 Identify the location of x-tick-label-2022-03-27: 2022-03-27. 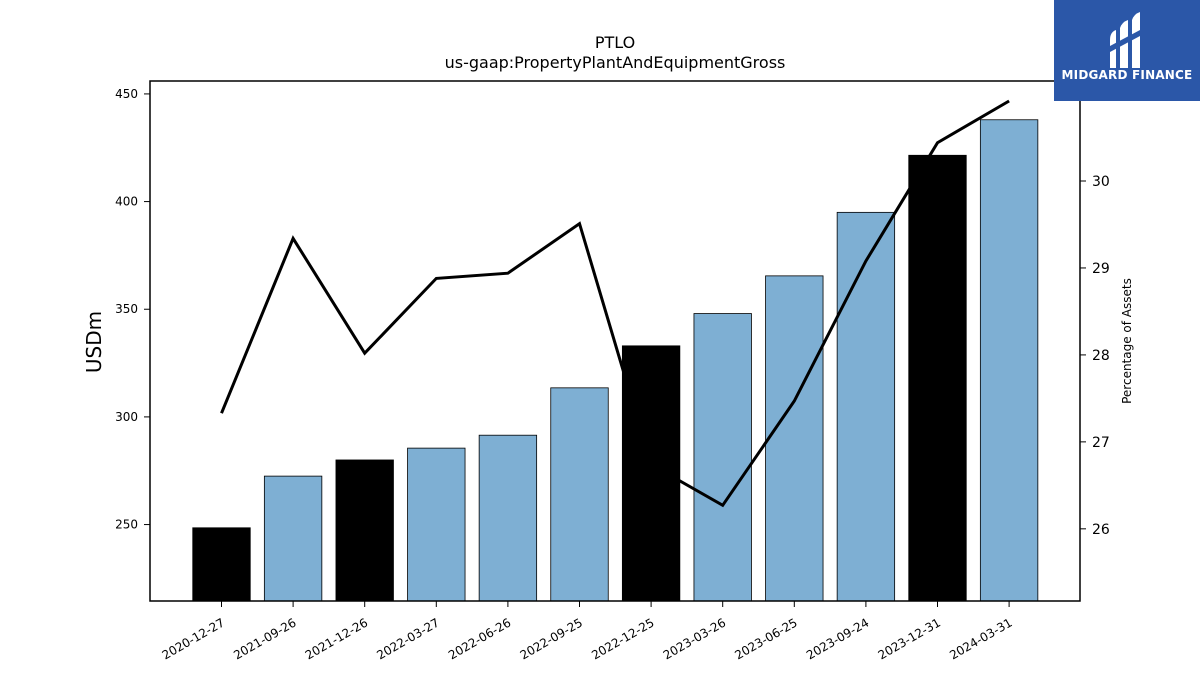
(407, 638).